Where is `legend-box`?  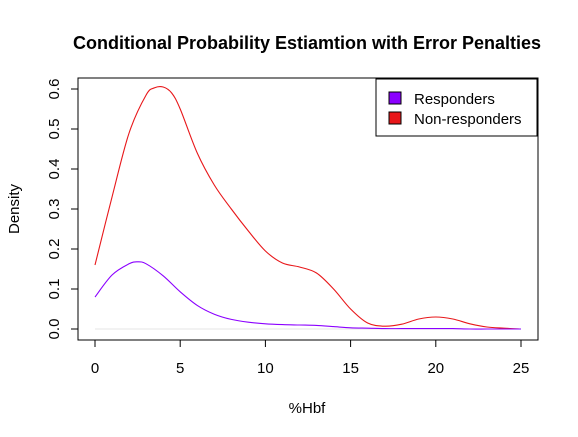
legend-box is located at coordinates (456, 107).